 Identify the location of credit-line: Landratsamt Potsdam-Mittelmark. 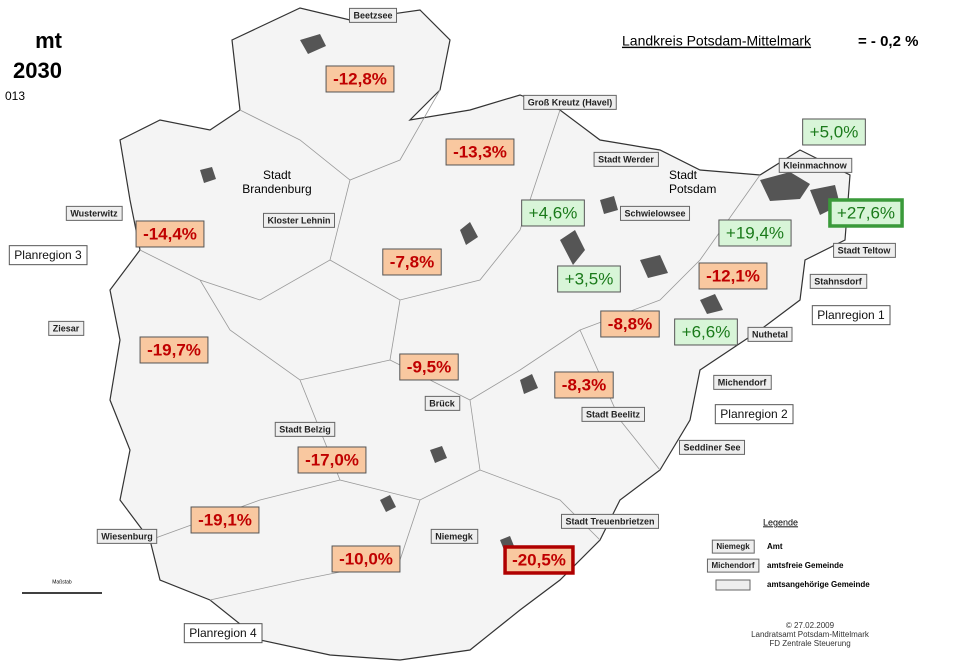
(810, 634).